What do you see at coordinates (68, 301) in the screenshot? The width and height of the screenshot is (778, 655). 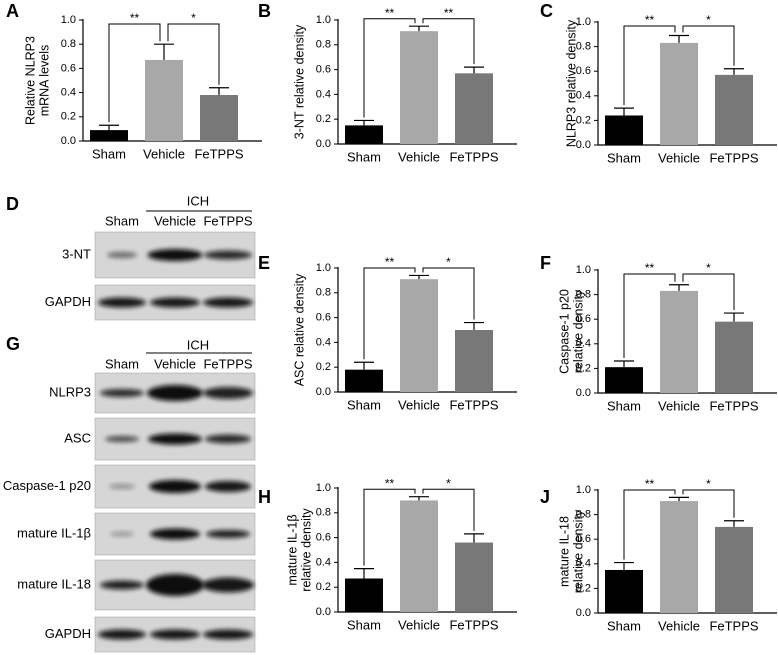 I see `row-label: GAPDH` at bounding box center [68, 301].